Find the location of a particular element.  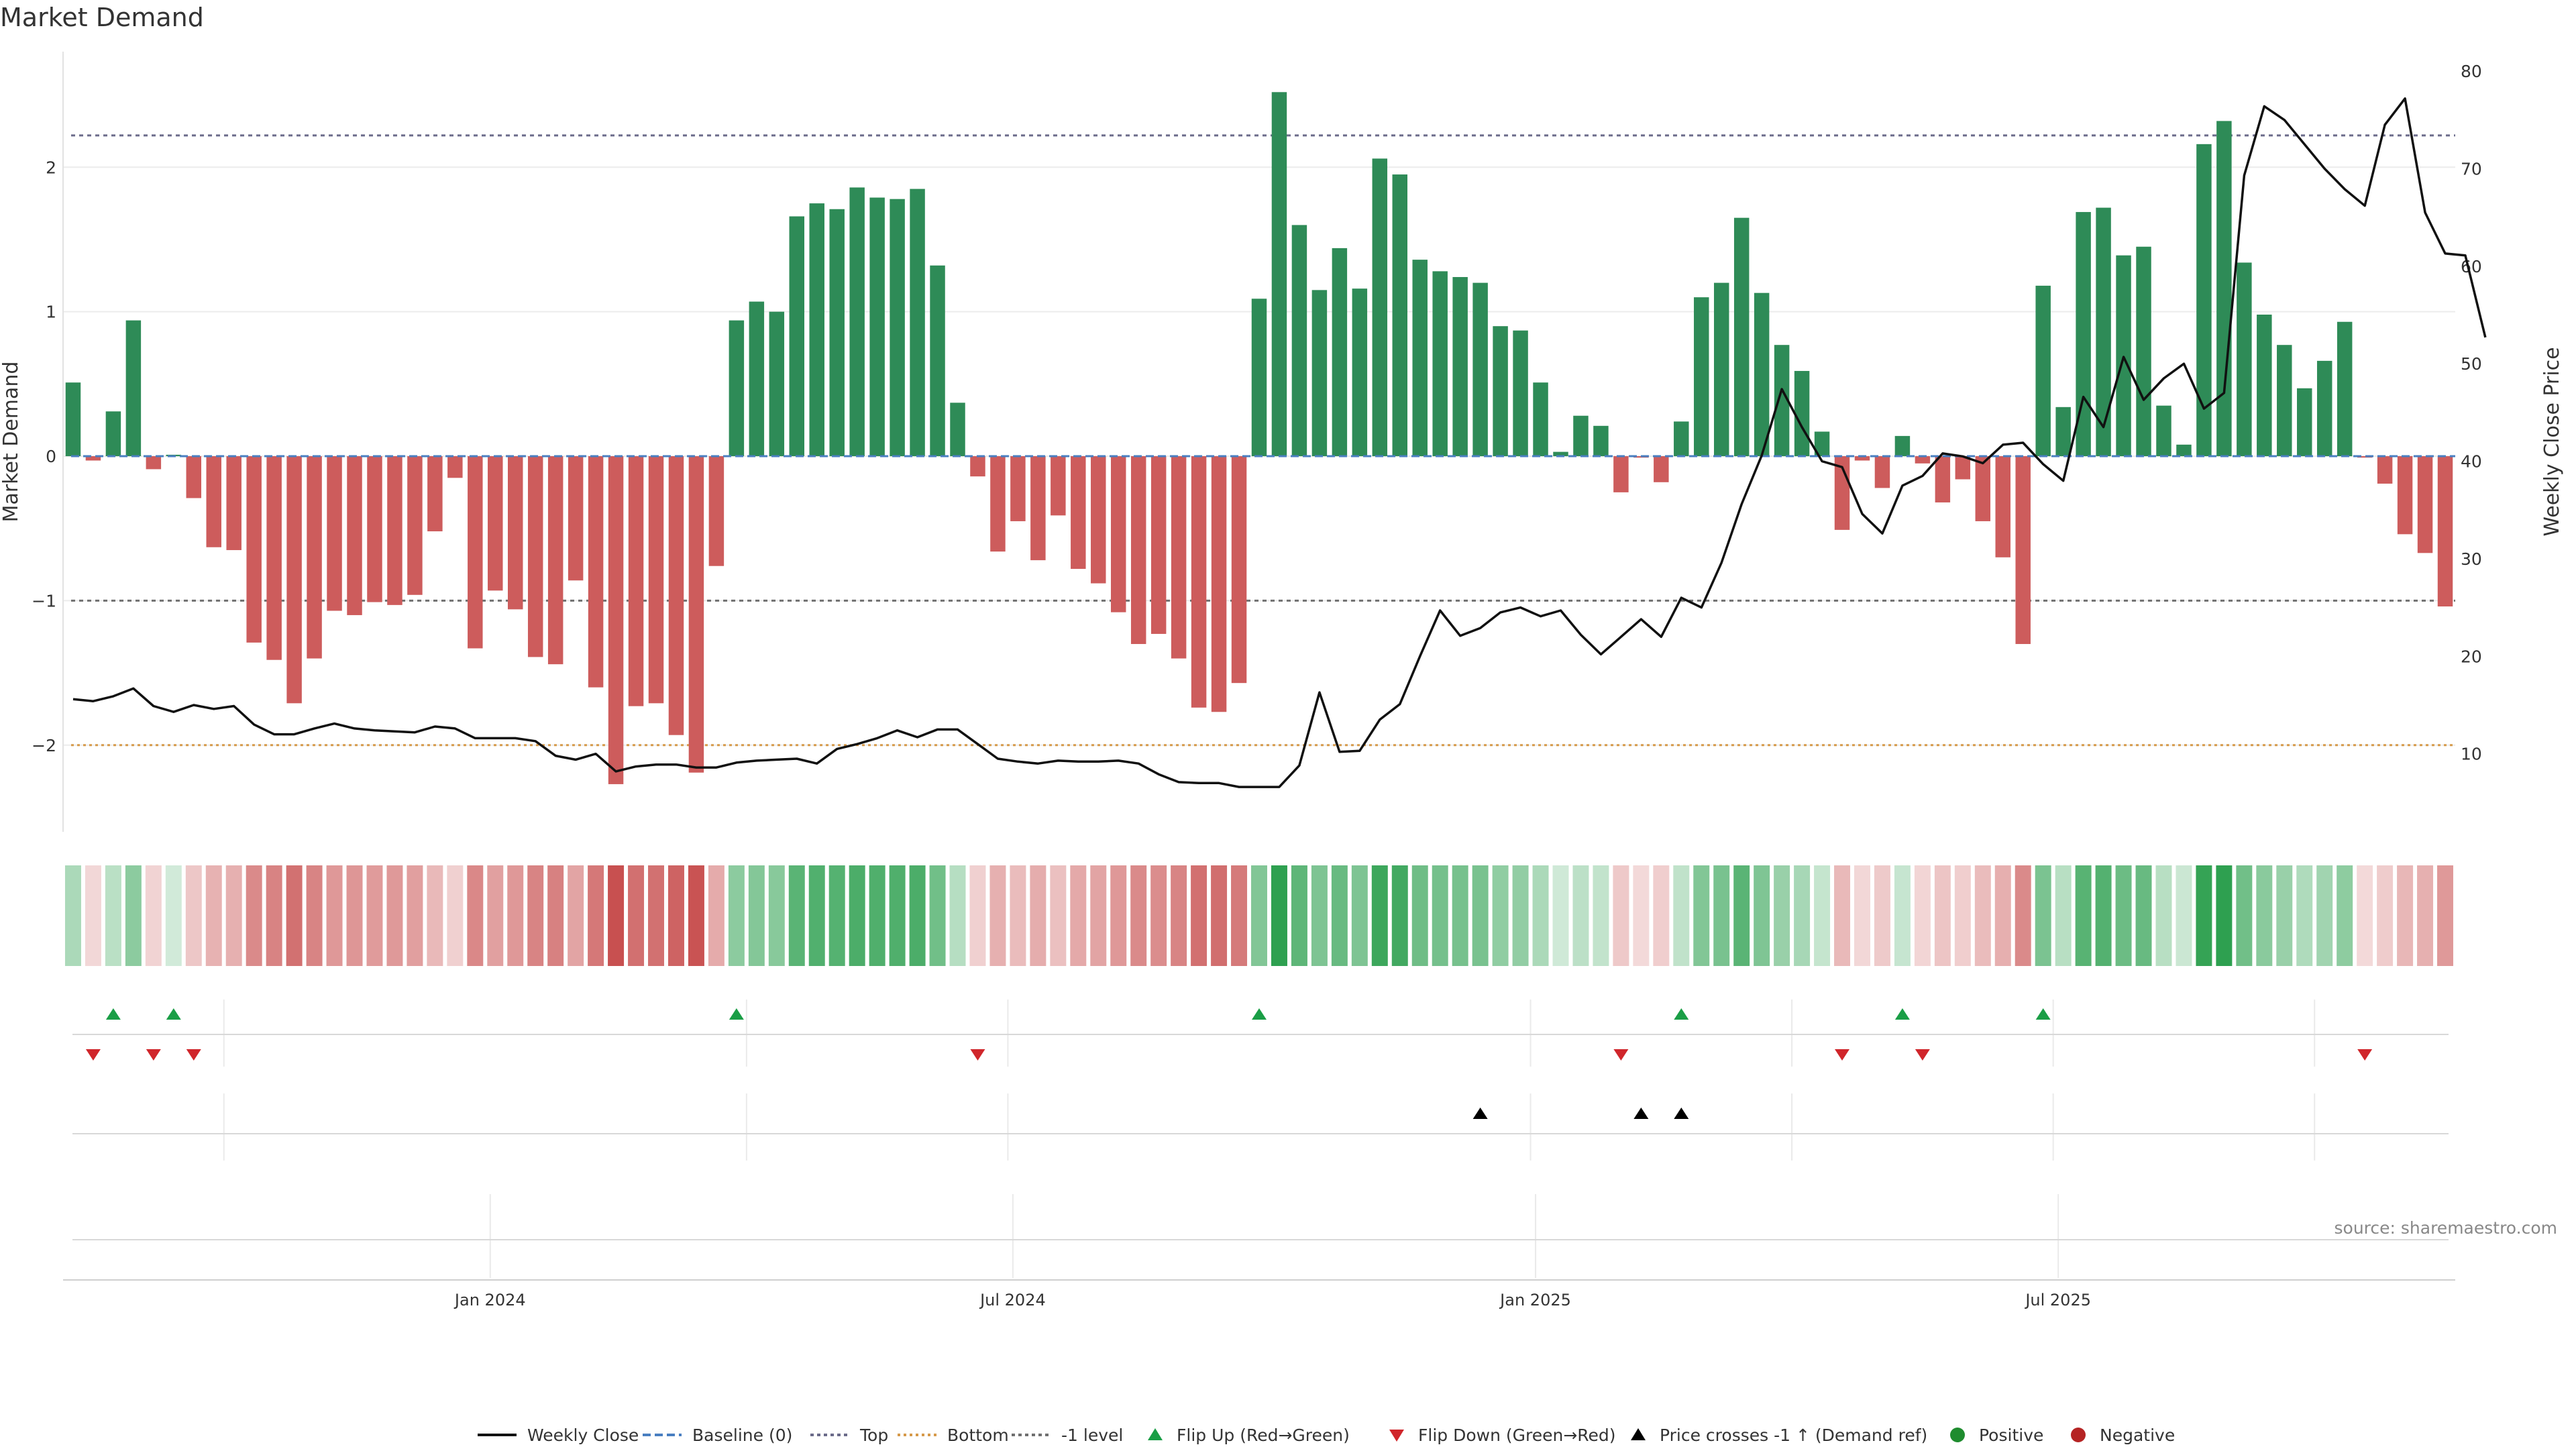

y2-tick-label: 10 is located at coordinates (2471, 754).